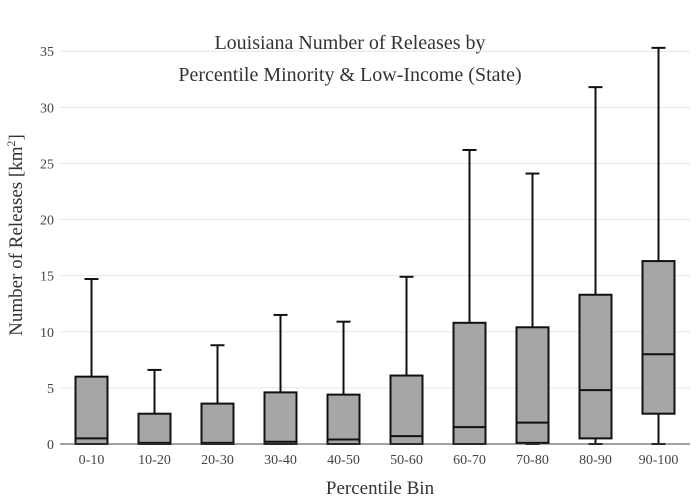  I want to click on x-tick-label: 40-50, so click(343, 460).